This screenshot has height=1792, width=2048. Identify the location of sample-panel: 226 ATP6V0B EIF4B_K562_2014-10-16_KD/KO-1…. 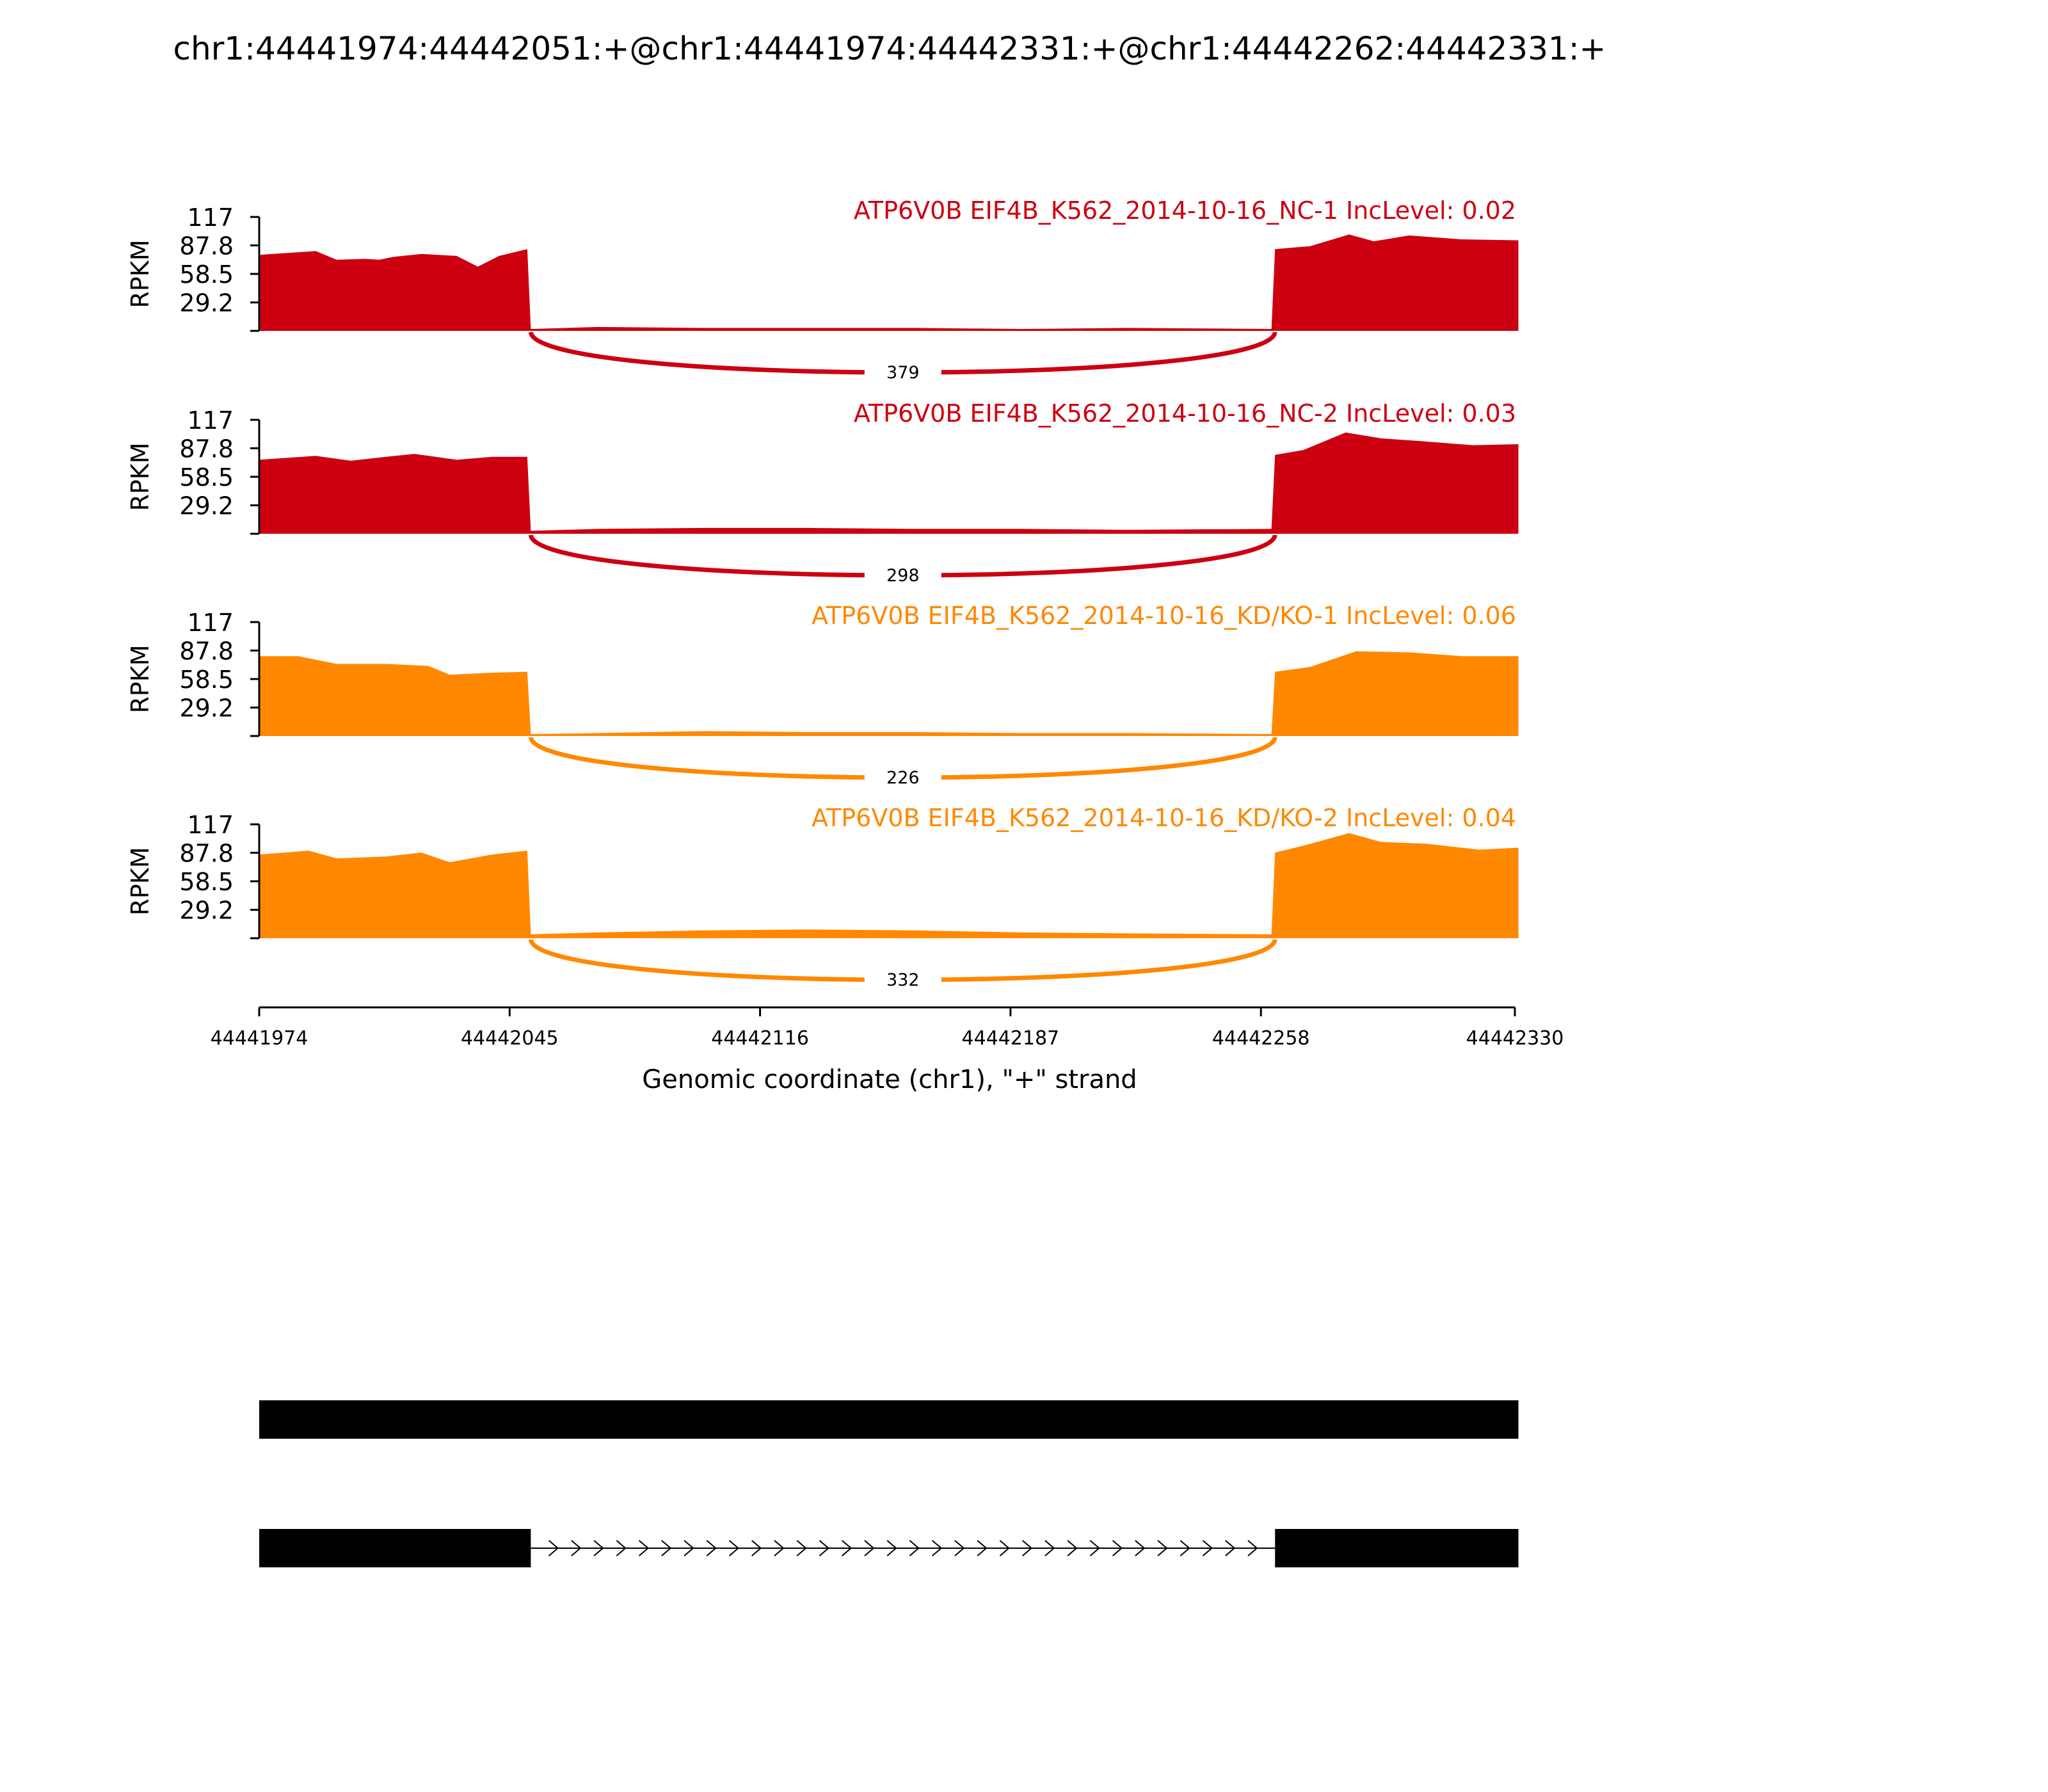
(822, 696).